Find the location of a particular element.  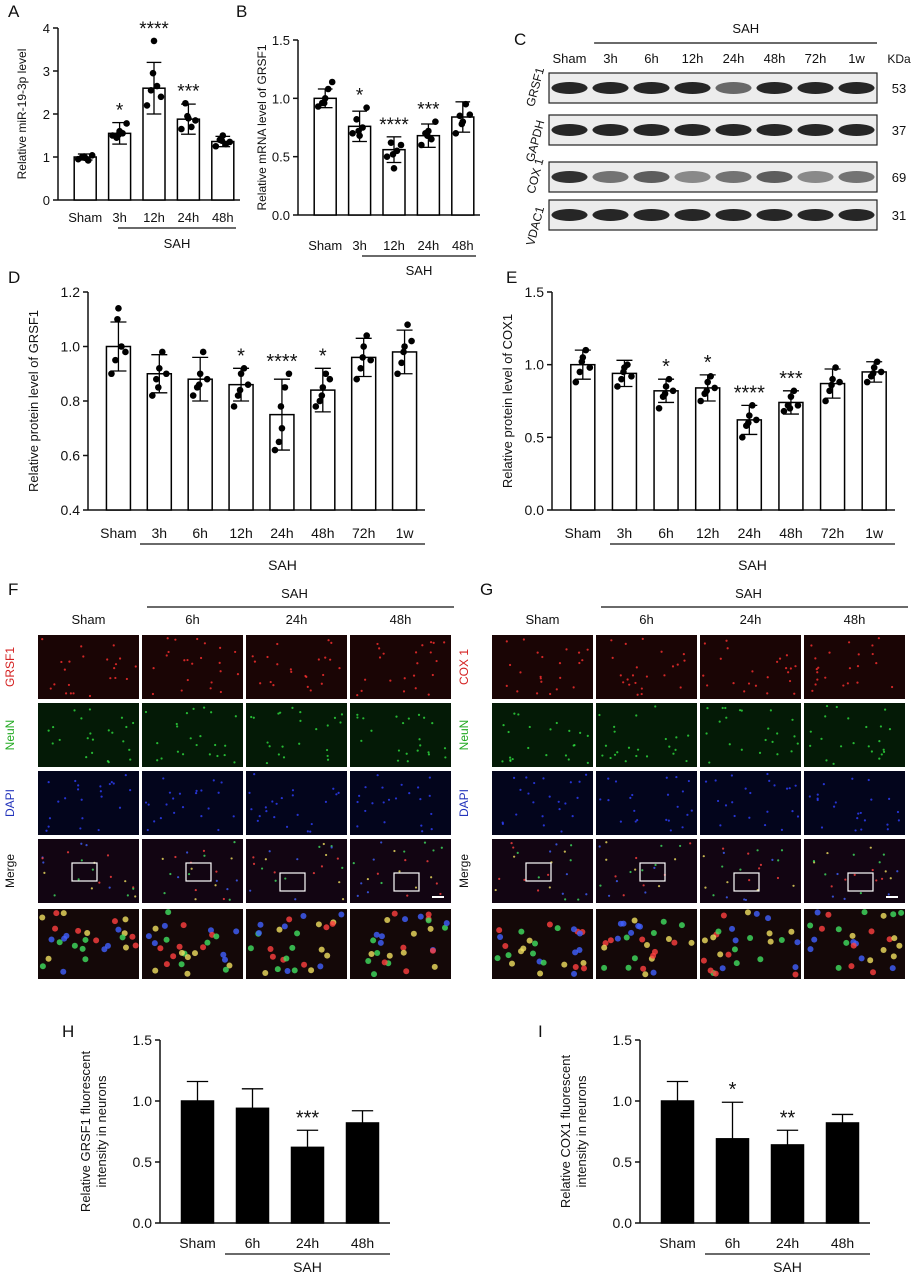

panel-label-i: I is located at coordinates (540, 1031).